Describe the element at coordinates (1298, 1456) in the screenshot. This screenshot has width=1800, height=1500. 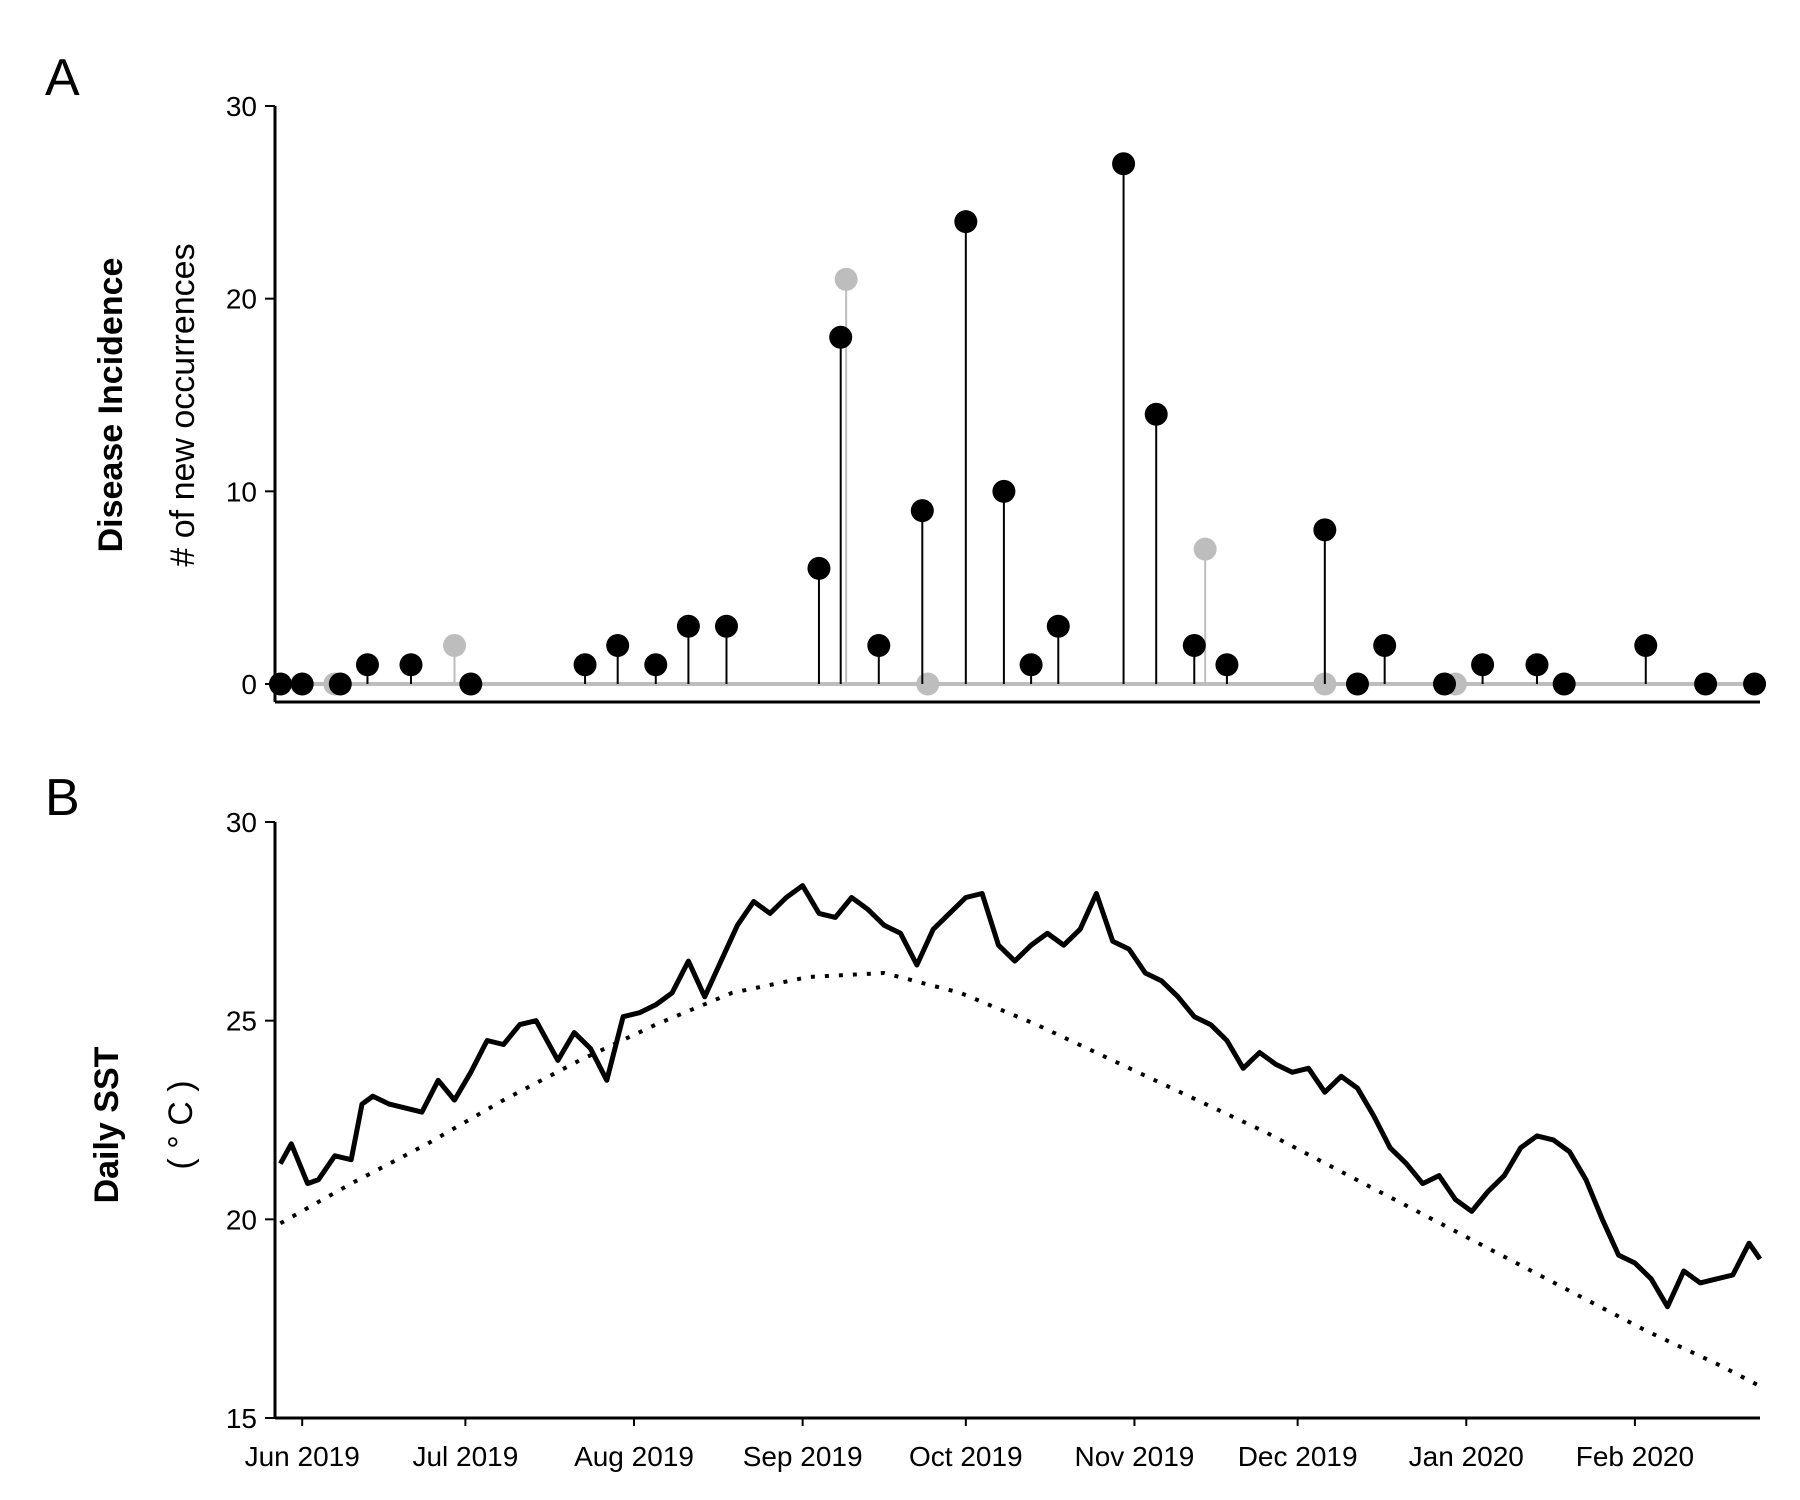
I see `x-tick-label: Dec 2019` at that location.